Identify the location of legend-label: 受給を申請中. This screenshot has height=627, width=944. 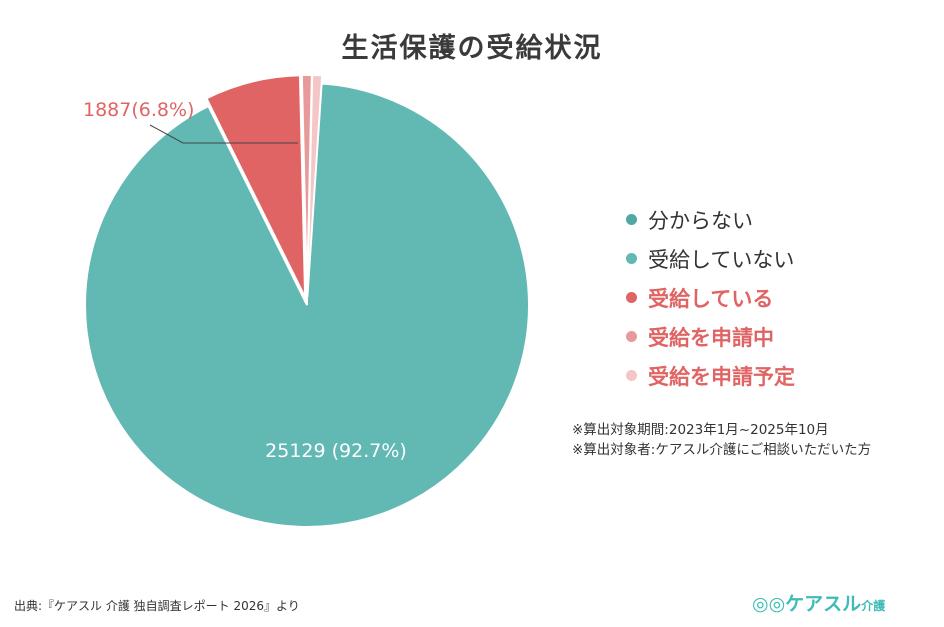
(711, 337).